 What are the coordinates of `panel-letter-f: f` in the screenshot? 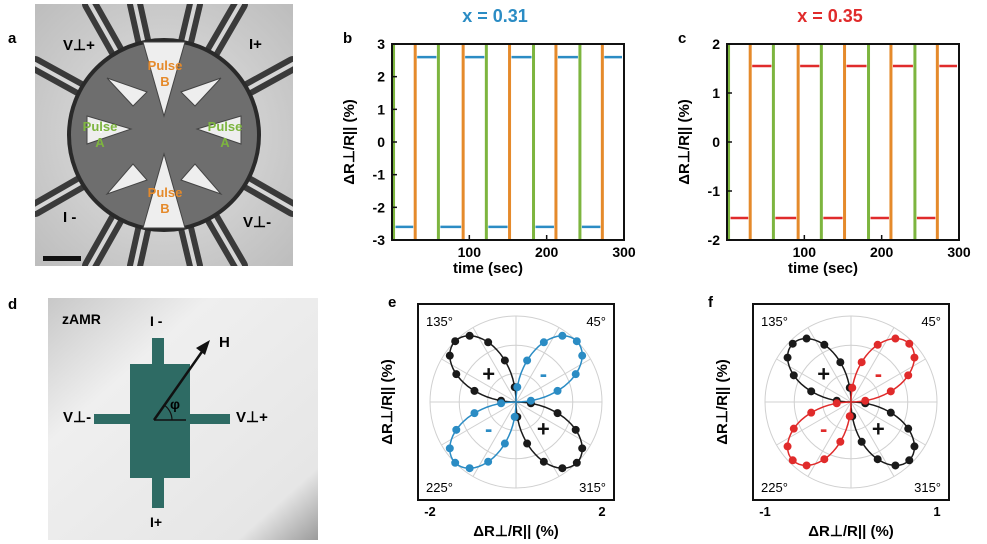 It's located at (710, 302).